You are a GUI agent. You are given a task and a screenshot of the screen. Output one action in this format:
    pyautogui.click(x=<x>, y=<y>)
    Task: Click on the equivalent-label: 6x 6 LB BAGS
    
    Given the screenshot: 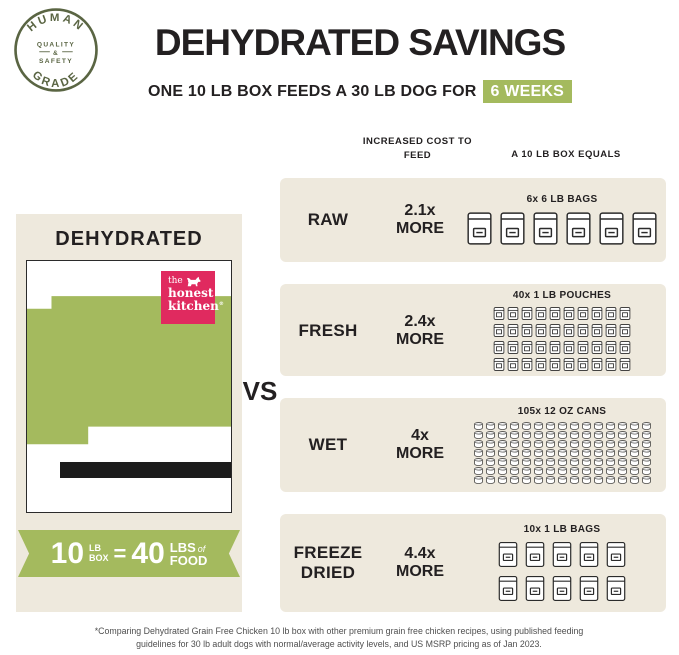 What is the action you would take?
    pyautogui.click(x=562, y=199)
    